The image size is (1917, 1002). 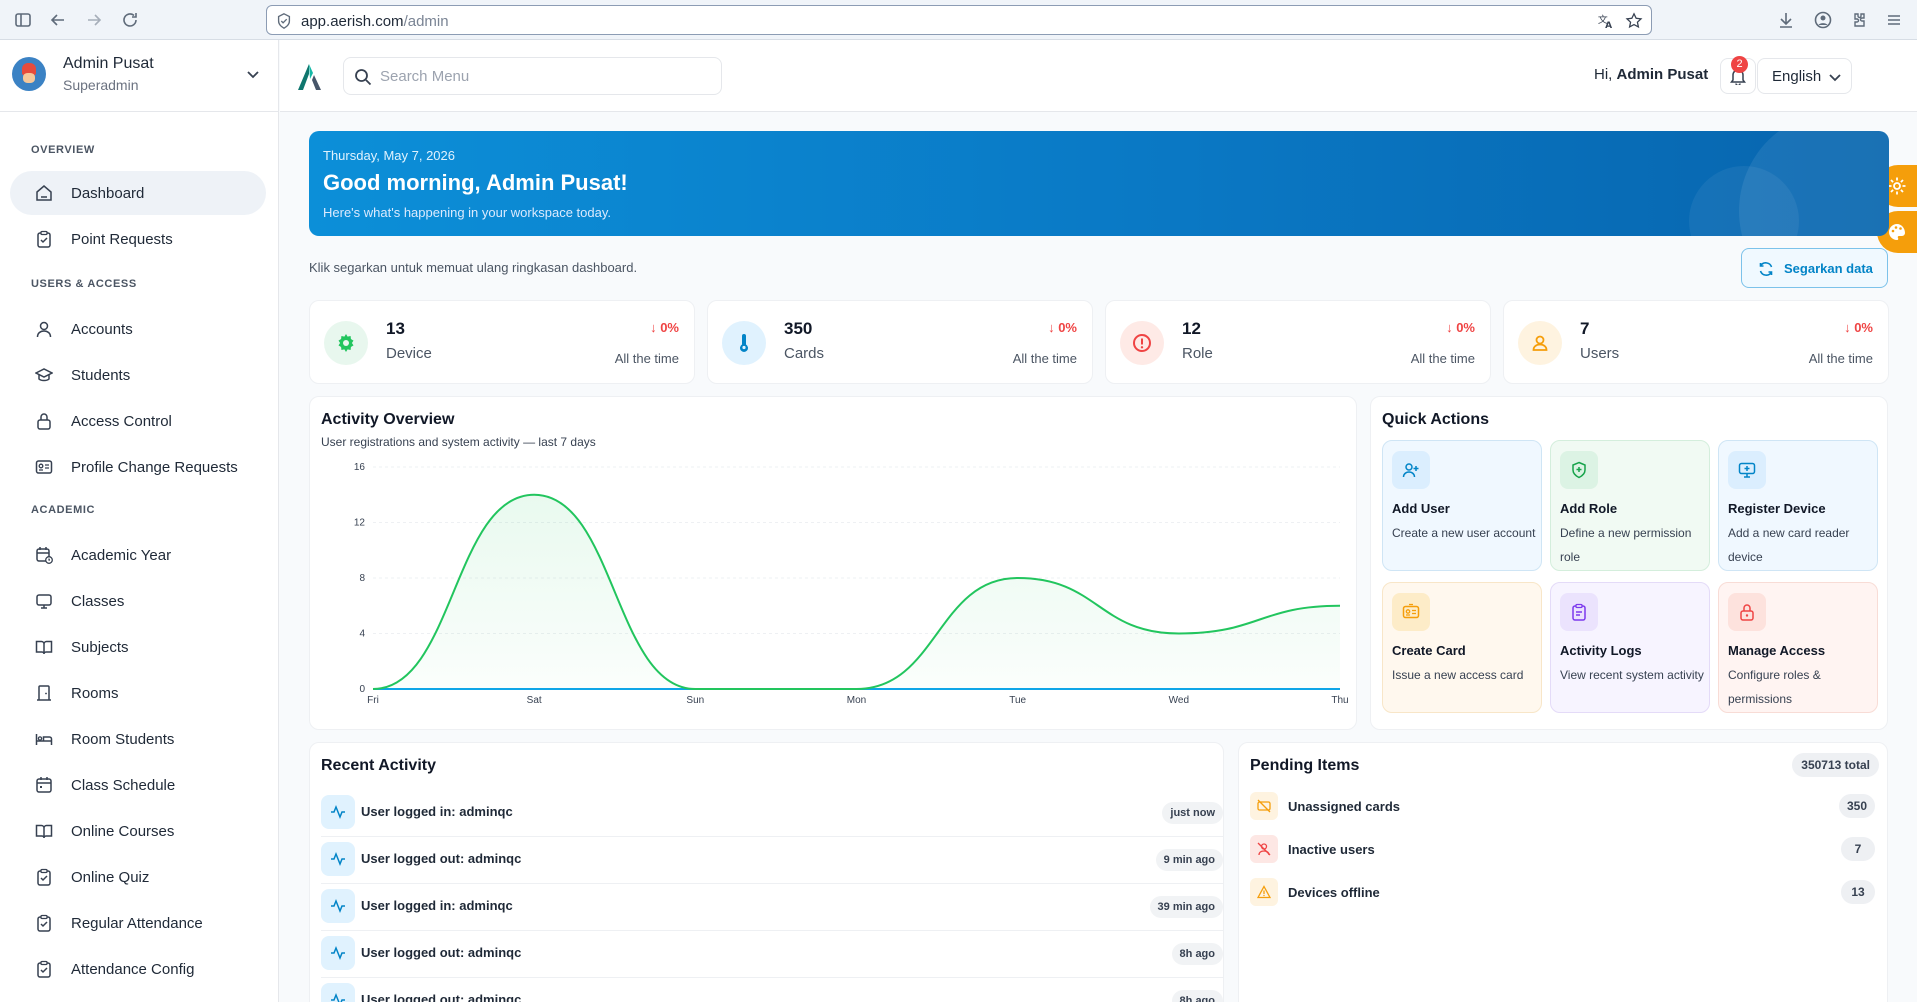 What do you see at coordinates (44, 329) in the screenshot?
I see `user-icon` at bounding box center [44, 329].